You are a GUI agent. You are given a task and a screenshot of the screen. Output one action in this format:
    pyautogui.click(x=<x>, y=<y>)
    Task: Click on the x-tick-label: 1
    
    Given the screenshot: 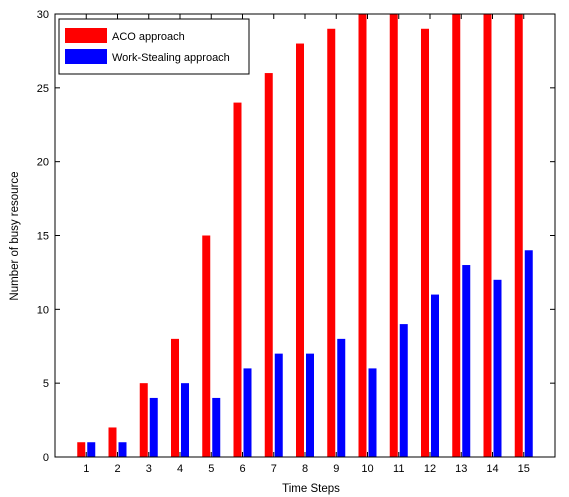 What is the action you would take?
    pyautogui.click(x=86, y=469)
    